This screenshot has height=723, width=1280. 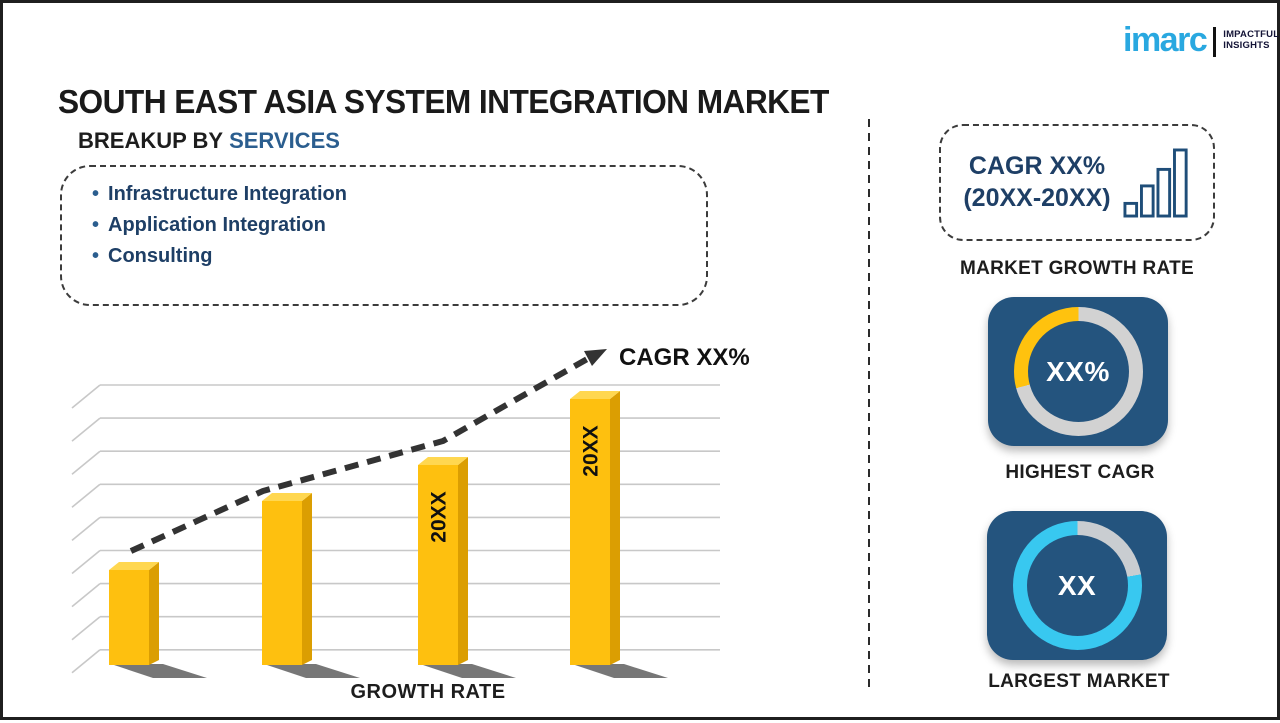 What do you see at coordinates (399, 194) in the screenshot?
I see `service-item: Infrastructure Integration` at bounding box center [399, 194].